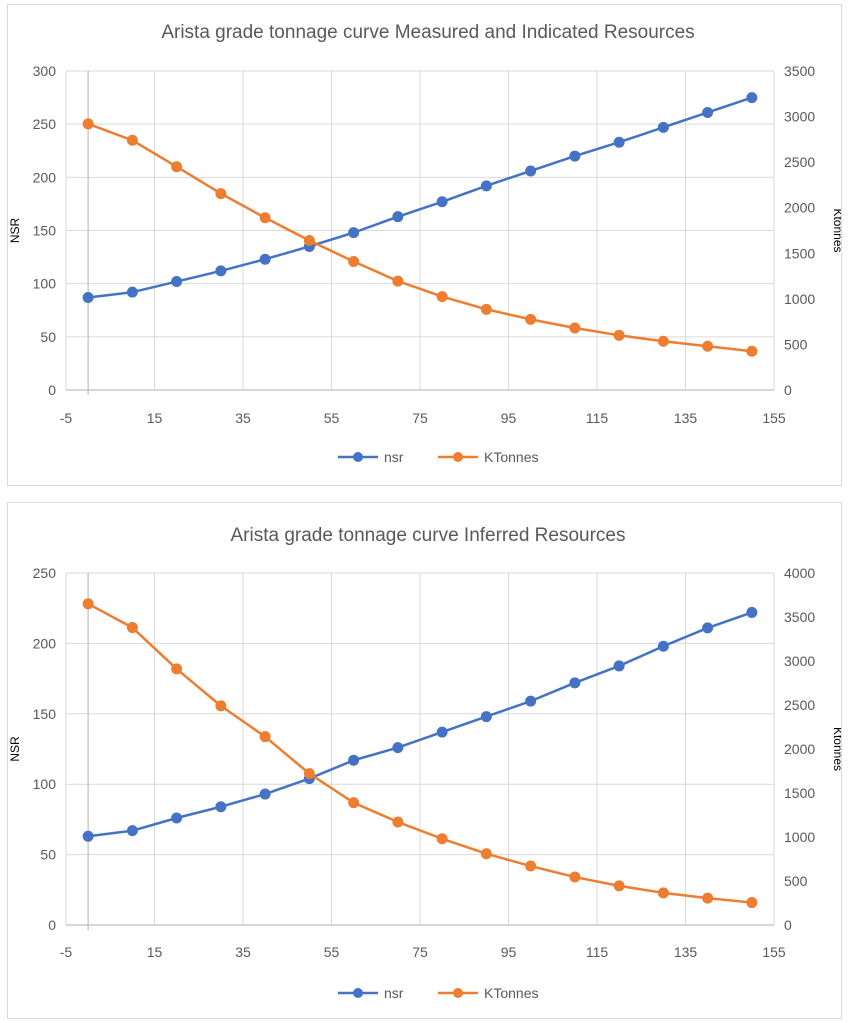 The image size is (852, 1023). Describe the element at coordinates (799, 573) in the screenshot. I see `y2-tick-label: 4000` at that location.